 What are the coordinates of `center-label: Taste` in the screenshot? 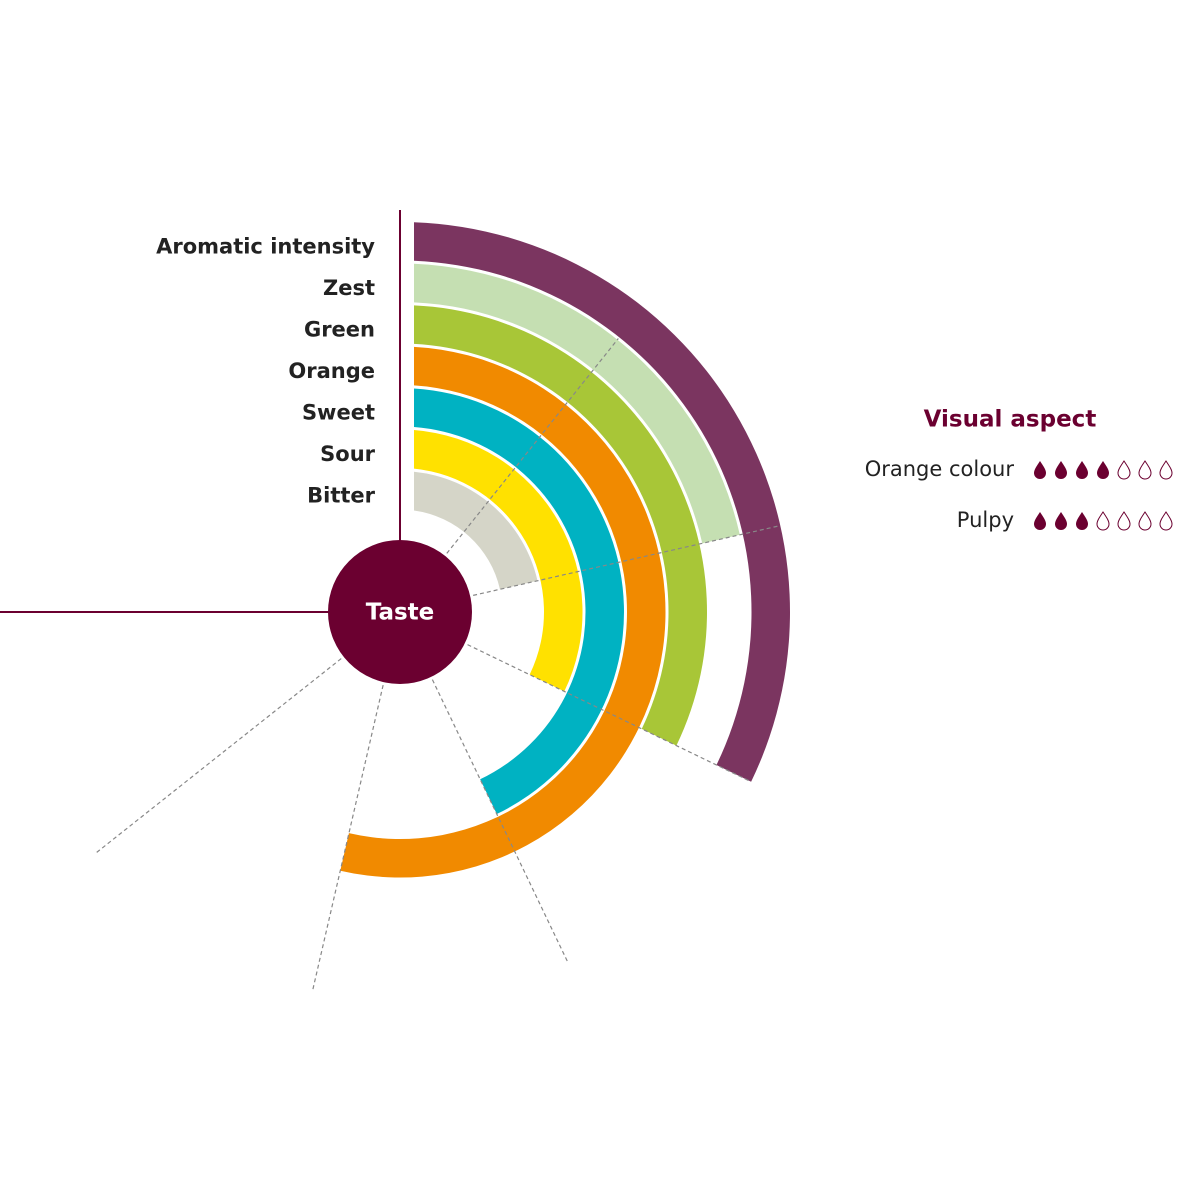 It's located at (400, 613).